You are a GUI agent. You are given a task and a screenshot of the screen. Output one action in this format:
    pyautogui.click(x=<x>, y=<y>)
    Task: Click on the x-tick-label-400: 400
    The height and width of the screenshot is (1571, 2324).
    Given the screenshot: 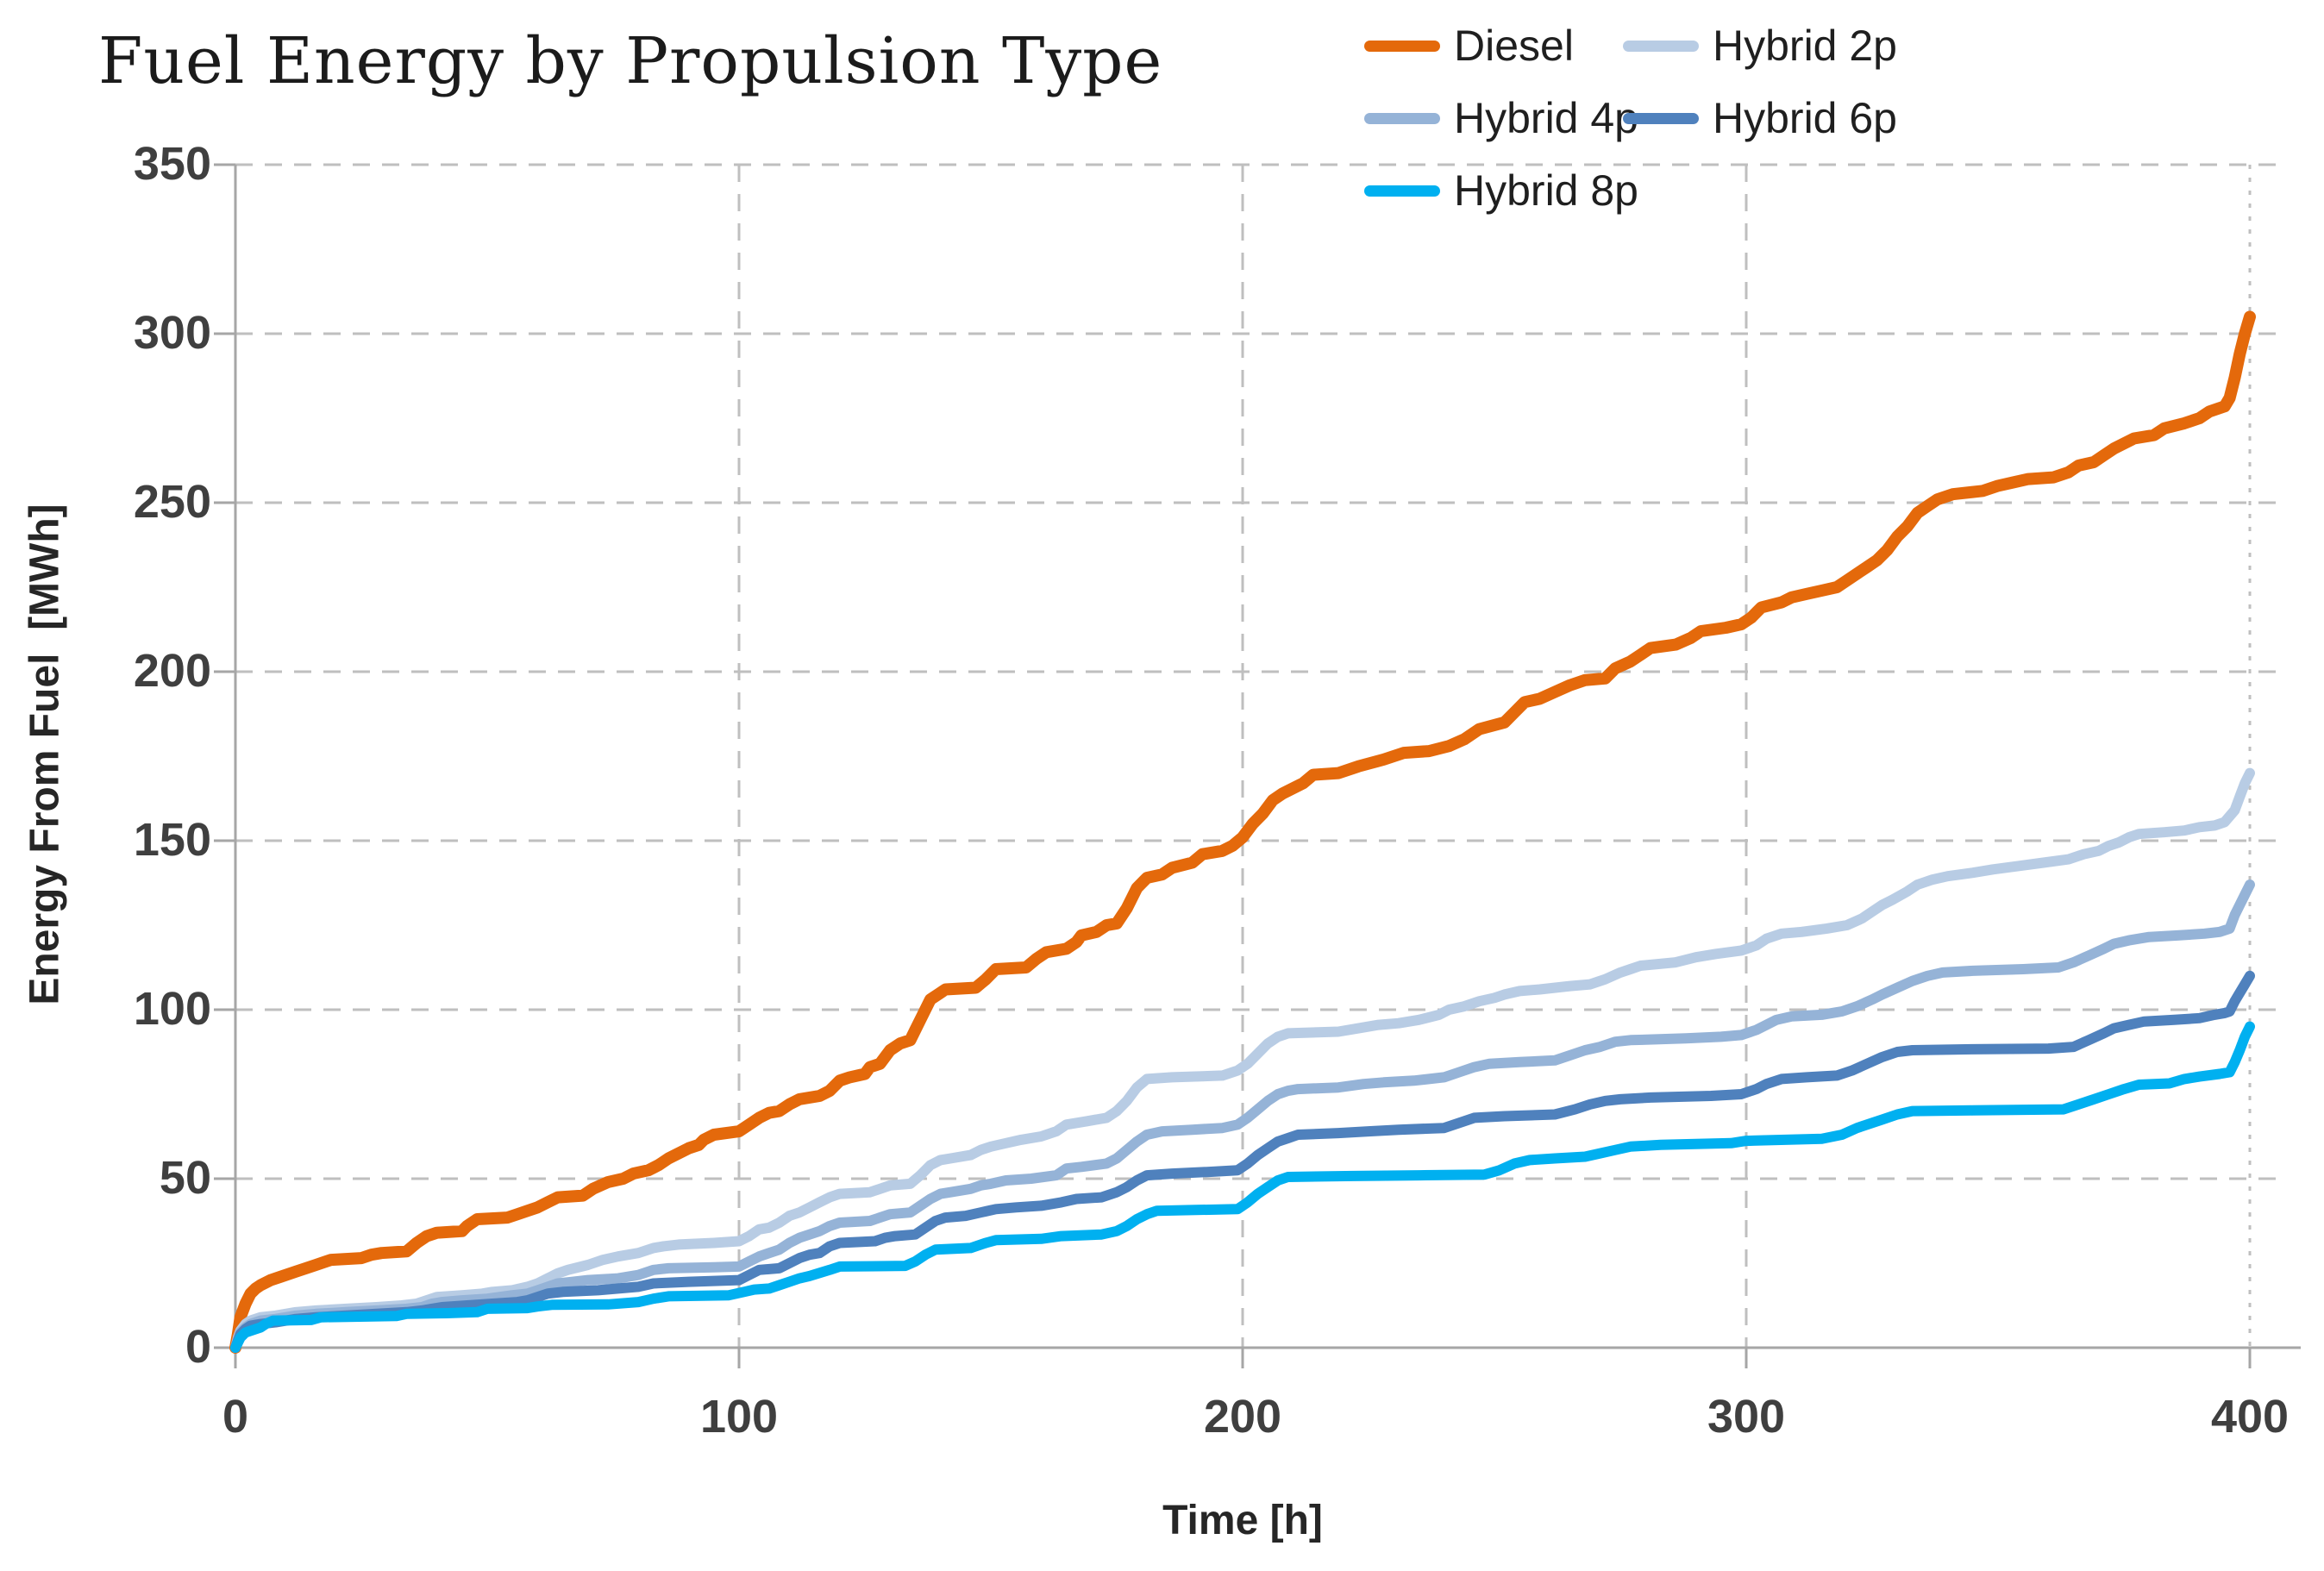 What is the action you would take?
    pyautogui.click(x=2250, y=1417)
    